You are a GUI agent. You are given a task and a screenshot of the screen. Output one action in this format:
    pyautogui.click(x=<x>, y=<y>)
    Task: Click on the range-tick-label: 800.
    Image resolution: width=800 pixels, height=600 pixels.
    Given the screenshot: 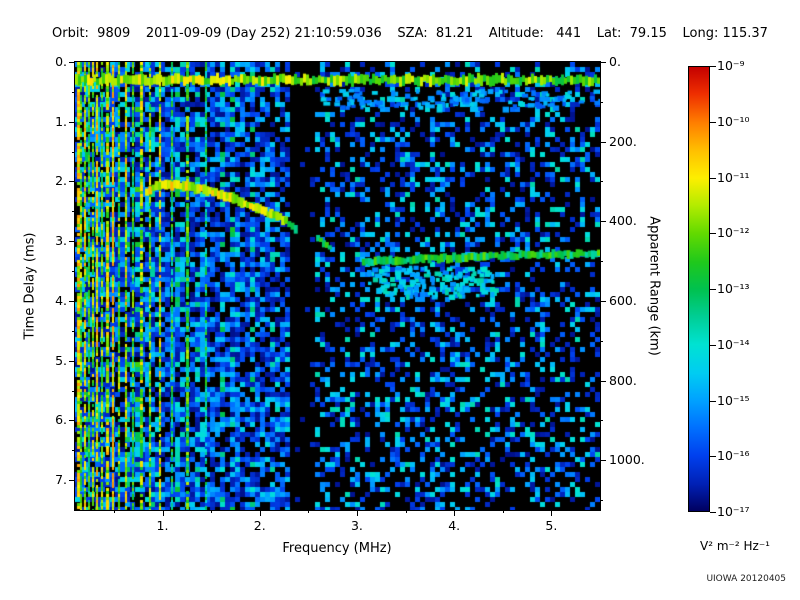 What is the action you would take?
    pyautogui.click(x=623, y=380)
    